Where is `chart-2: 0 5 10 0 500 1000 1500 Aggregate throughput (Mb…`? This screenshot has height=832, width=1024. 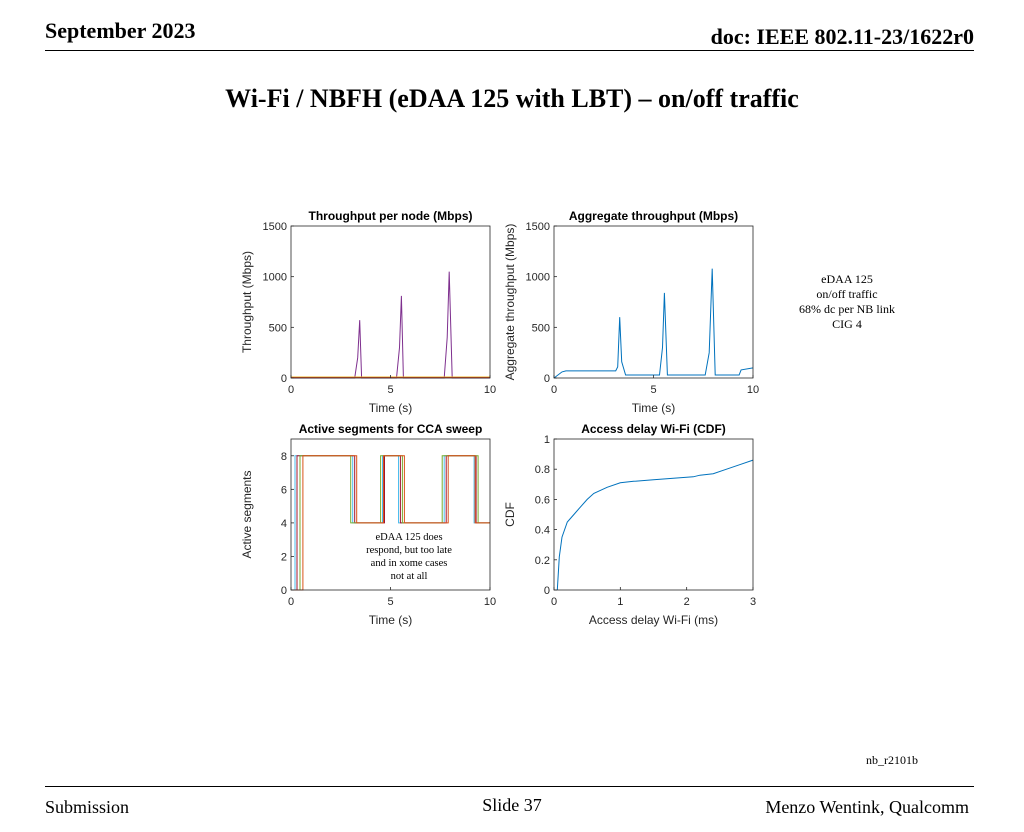 chart-2: 0 5 10 0 500 1000 1500 Aggregate throughput (Mb… is located at coordinates (631, 312).